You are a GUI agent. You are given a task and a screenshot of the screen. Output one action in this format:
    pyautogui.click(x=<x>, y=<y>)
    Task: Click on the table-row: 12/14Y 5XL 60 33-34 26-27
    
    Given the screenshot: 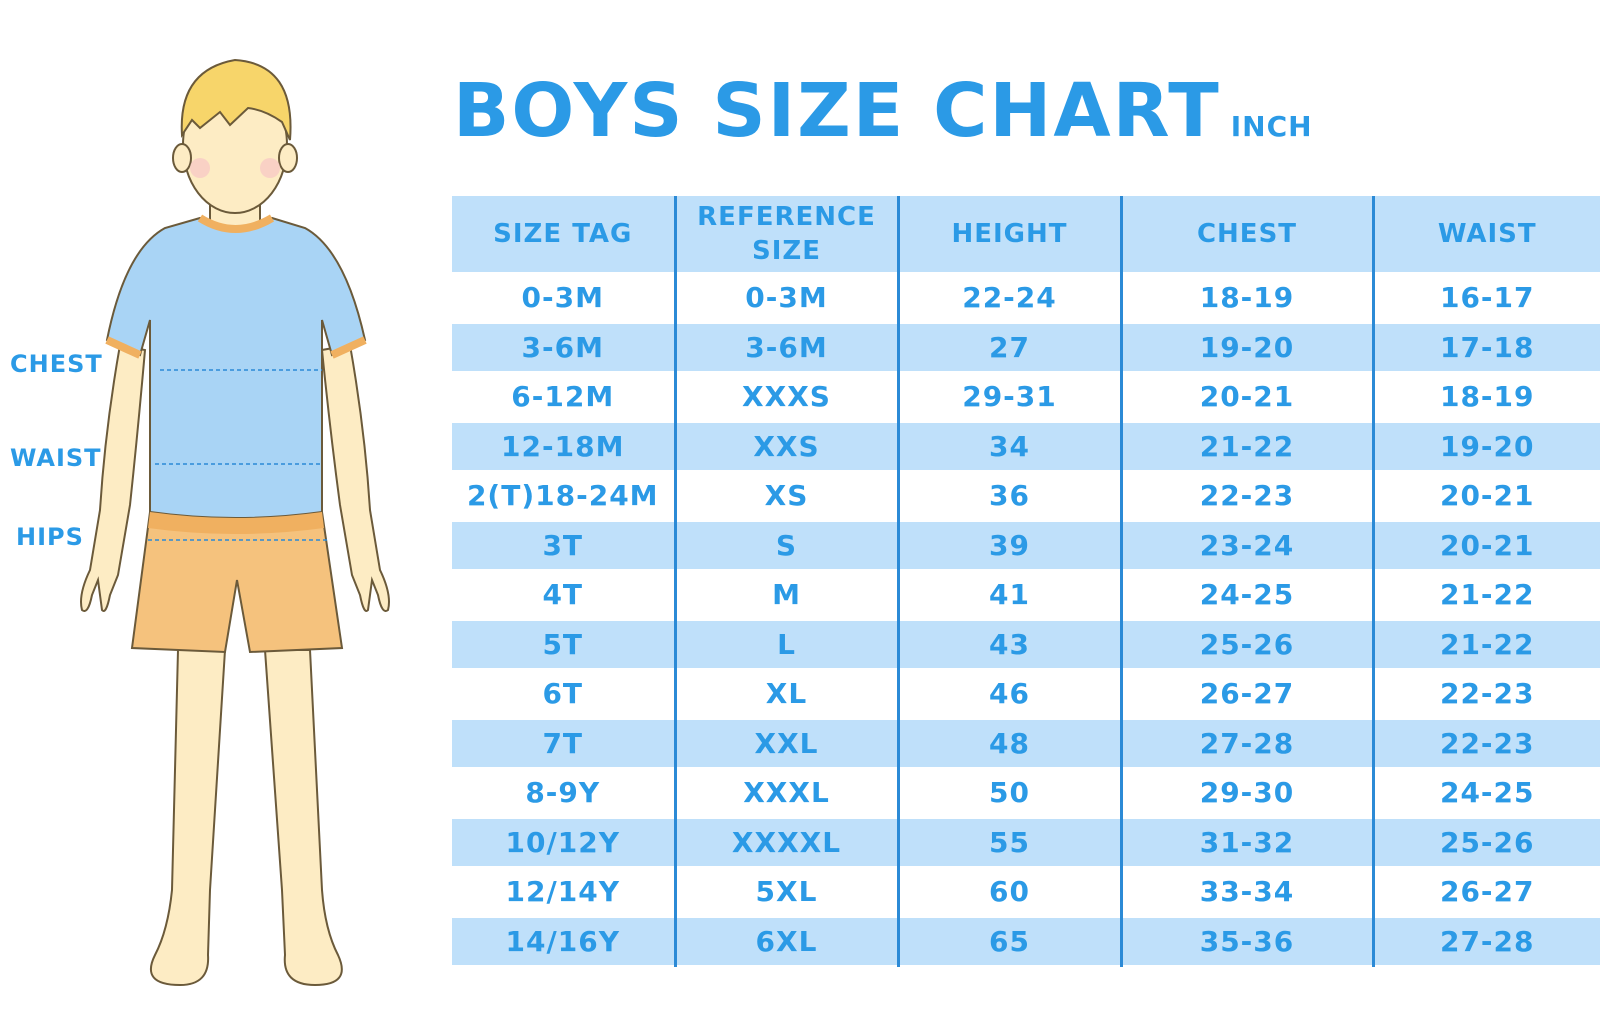 What is the action you would take?
    pyautogui.click(x=1026, y=892)
    